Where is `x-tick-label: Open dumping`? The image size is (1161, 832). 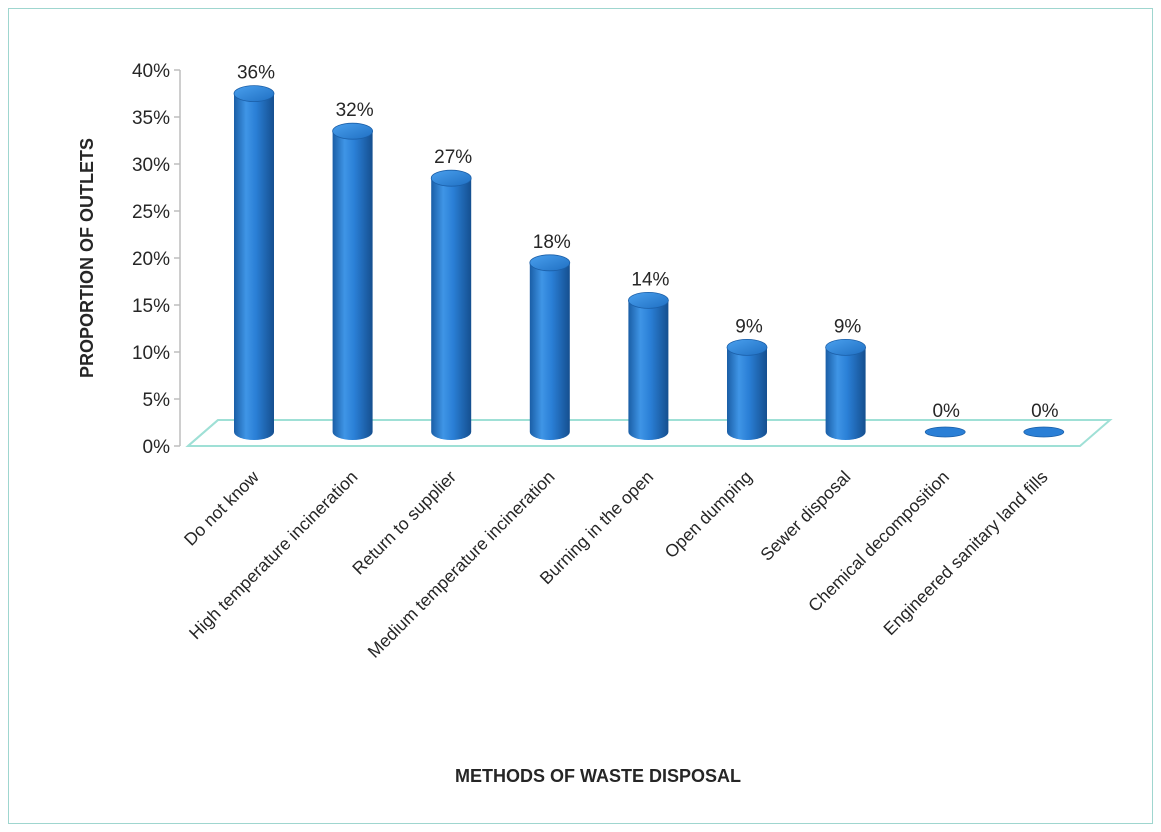 x-tick-label: Open dumping is located at coordinates (708, 514).